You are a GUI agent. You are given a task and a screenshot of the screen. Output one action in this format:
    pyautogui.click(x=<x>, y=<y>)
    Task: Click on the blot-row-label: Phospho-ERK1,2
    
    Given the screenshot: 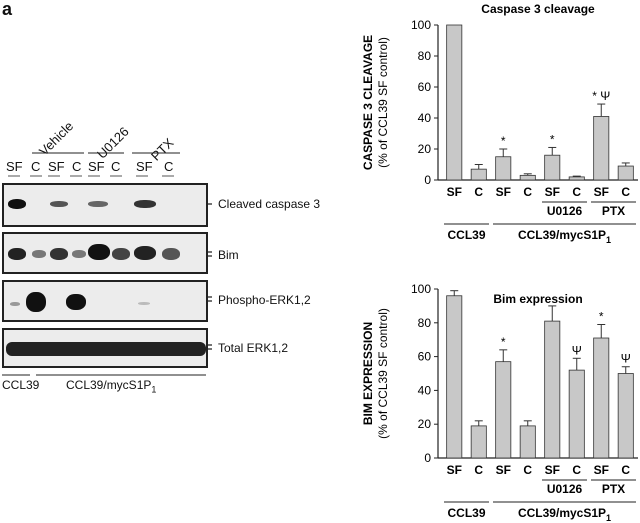 What is the action you would take?
    pyautogui.click(x=264, y=300)
    